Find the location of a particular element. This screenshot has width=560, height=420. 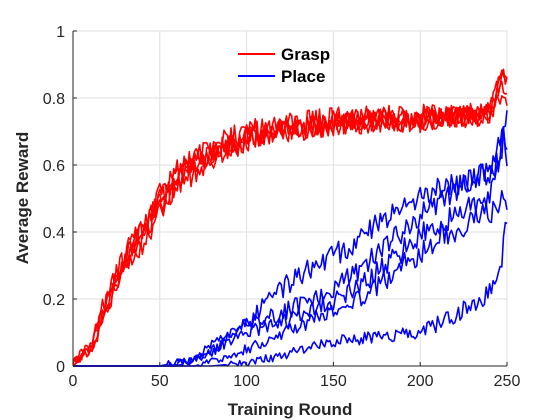

x-tick-label: 200 is located at coordinates (420, 381).